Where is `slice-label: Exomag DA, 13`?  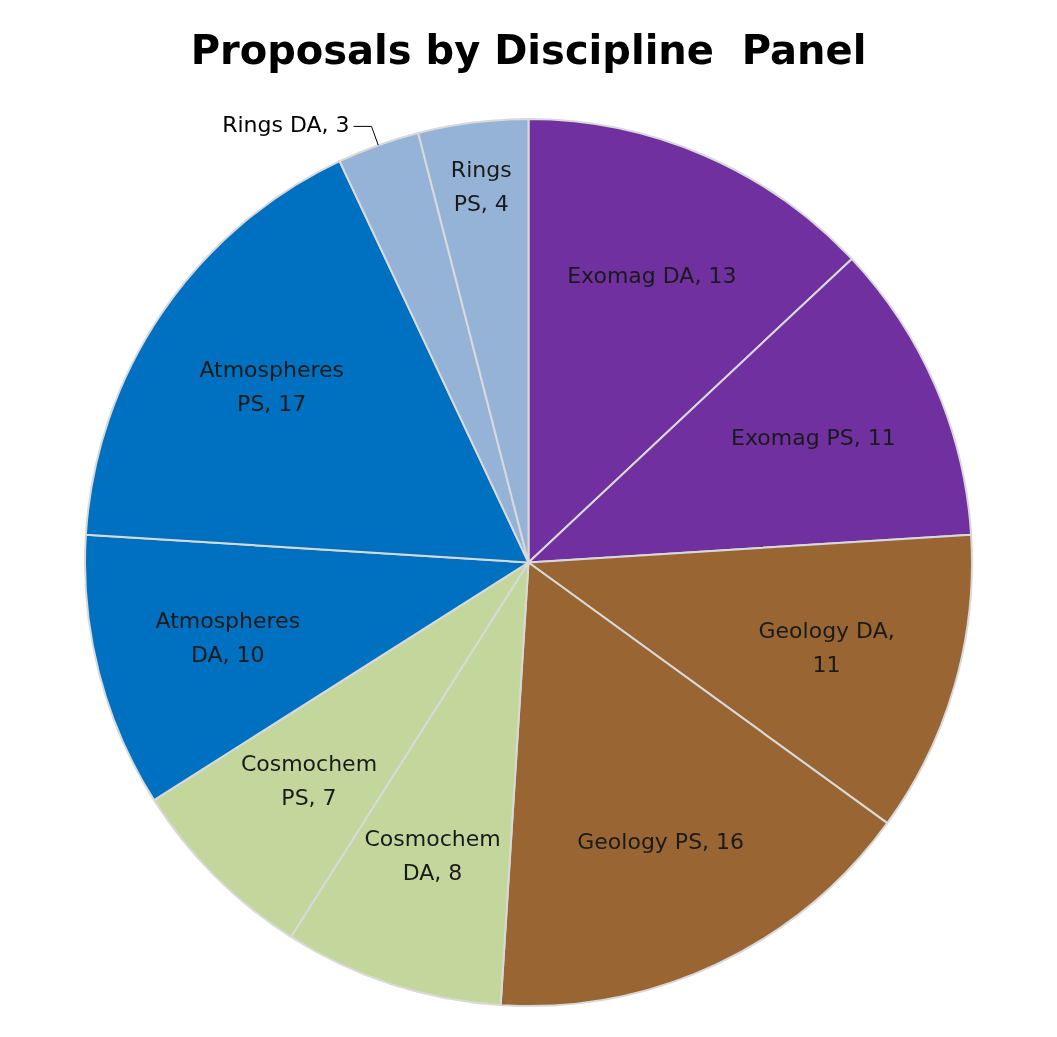 slice-label: Exomag DA, 13 is located at coordinates (652, 276).